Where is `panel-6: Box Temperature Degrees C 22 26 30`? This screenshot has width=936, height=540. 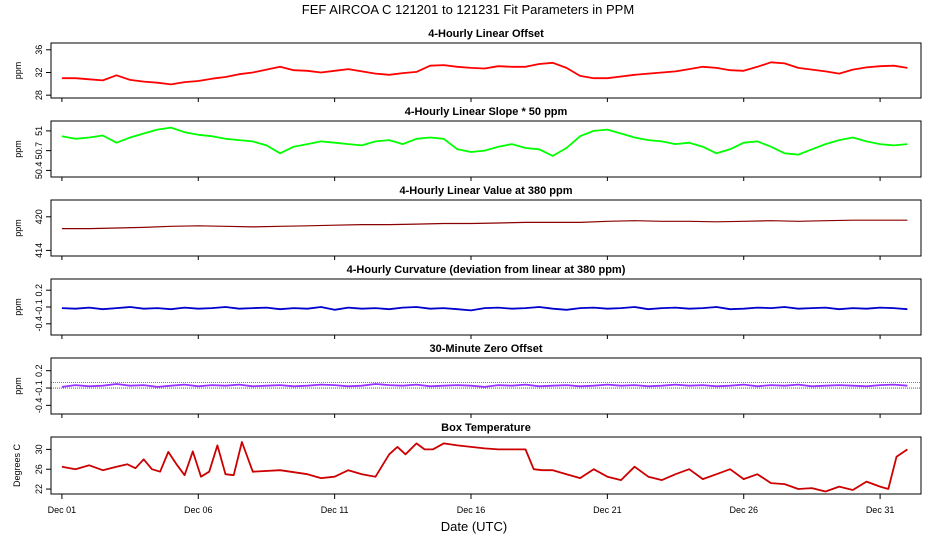
panel-6: Box Temperature Degrees C 22 26 30 is located at coordinates (467, 458).